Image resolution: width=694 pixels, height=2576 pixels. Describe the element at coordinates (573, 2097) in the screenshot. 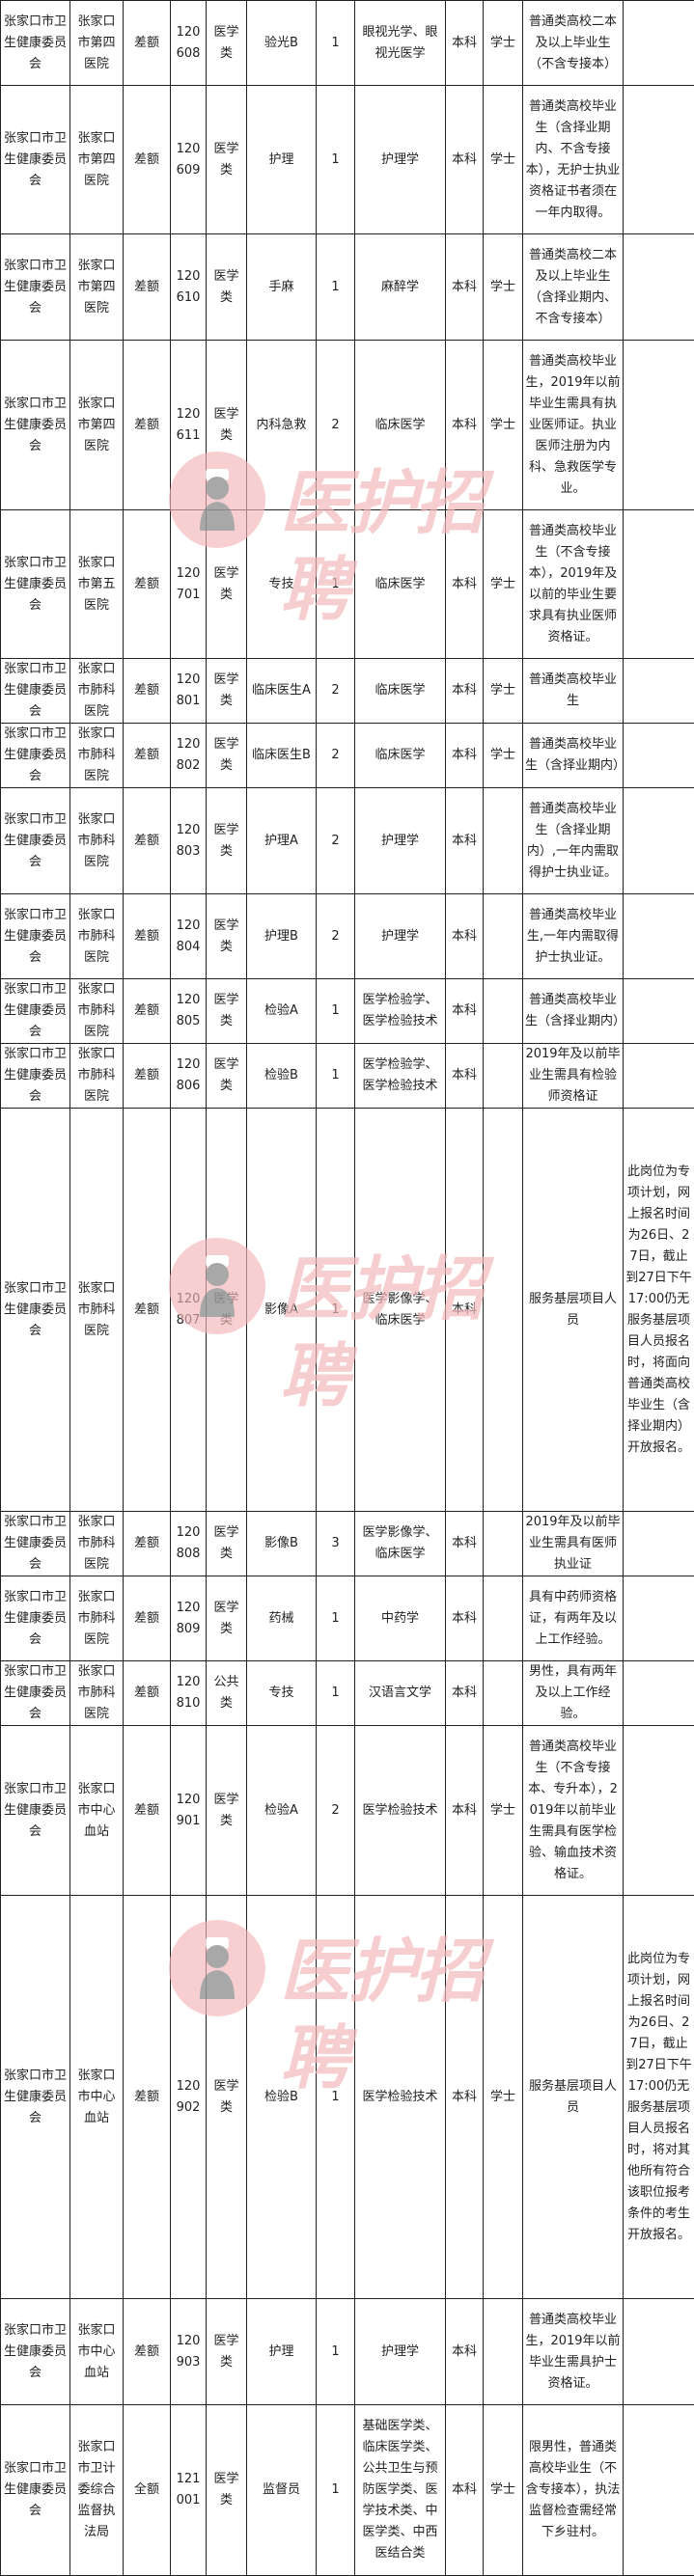

I see `cell-other-requirements: 服务基层项目人员` at that location.